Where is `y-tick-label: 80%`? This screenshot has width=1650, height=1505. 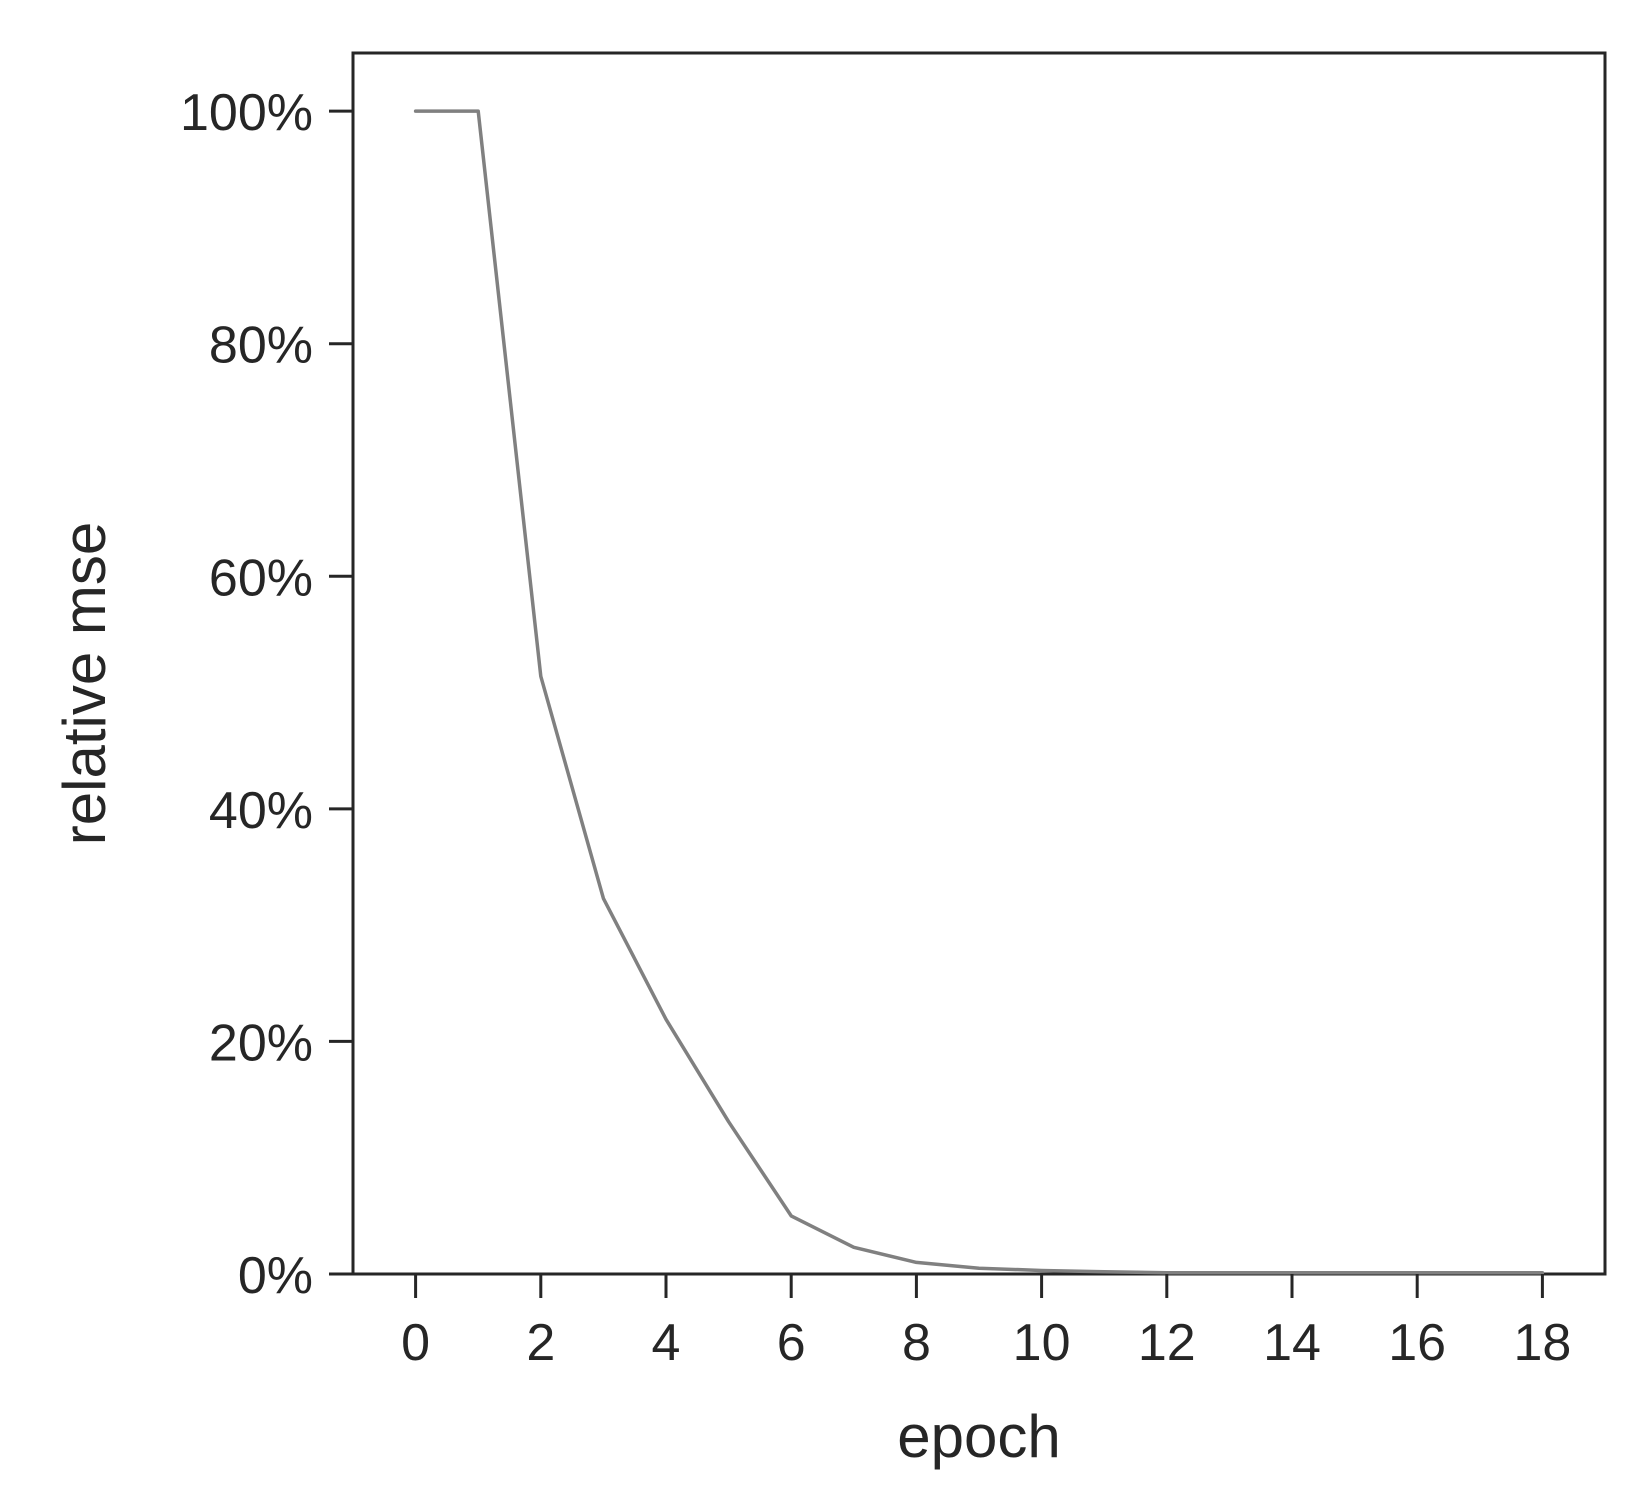 y-tick-label: 80% is located at coordinates (261, 346).